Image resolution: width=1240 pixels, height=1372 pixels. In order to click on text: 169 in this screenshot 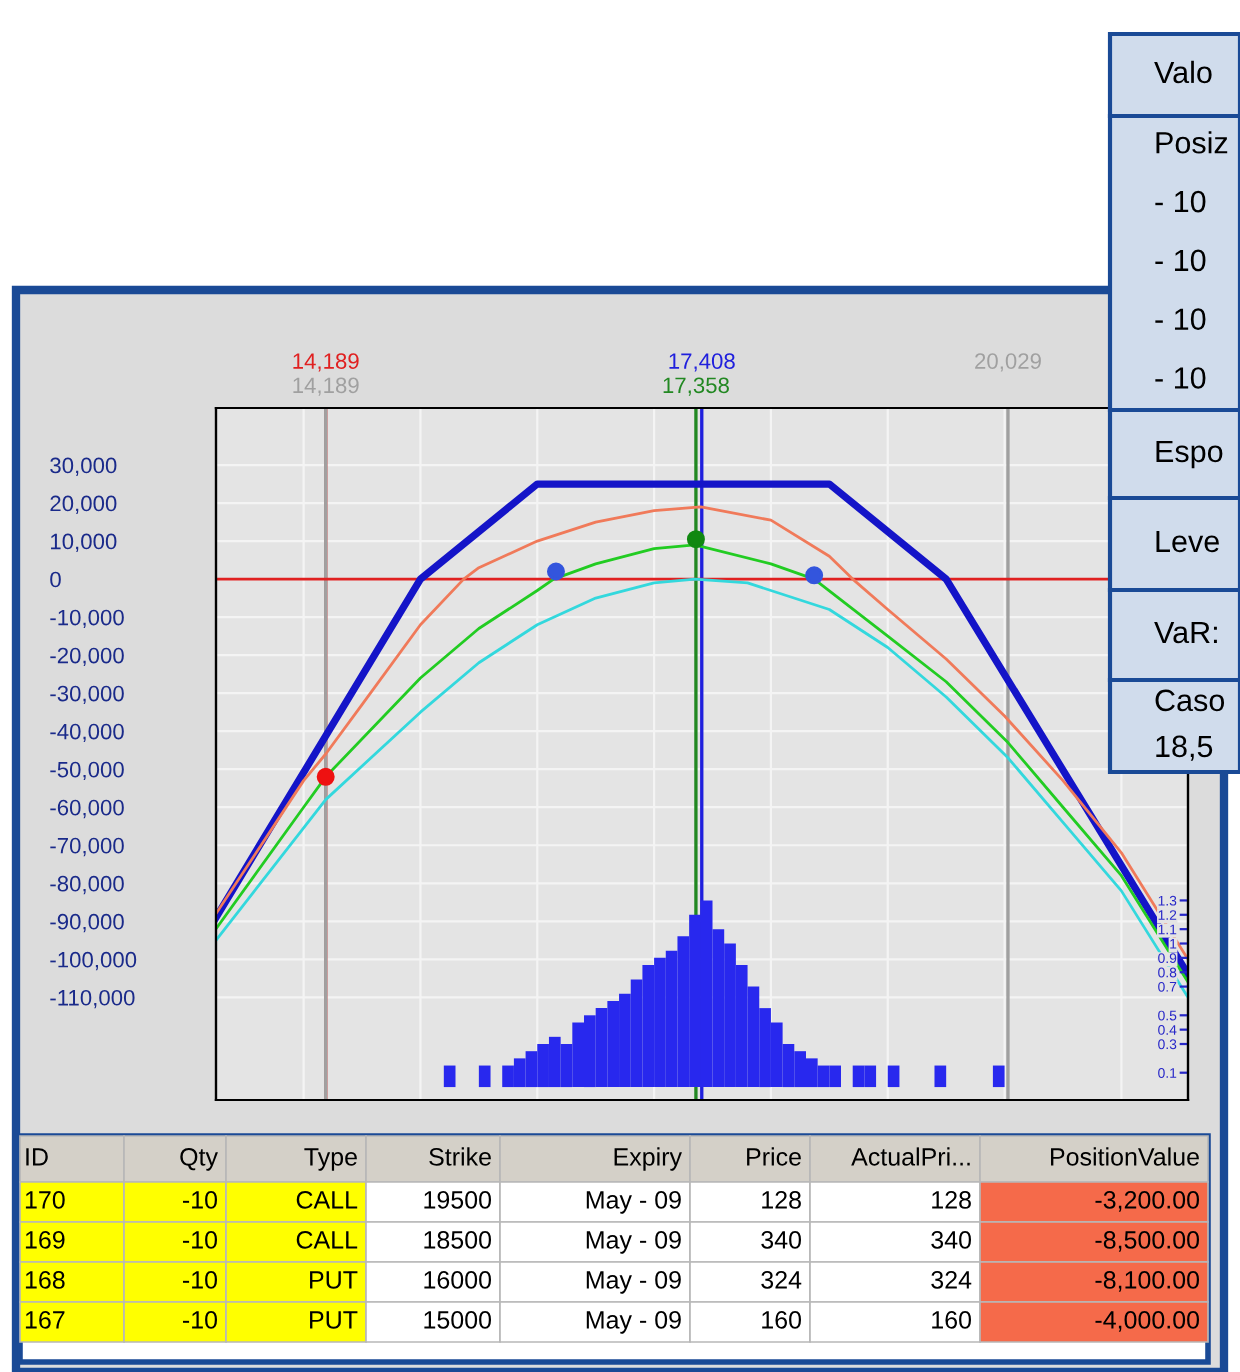, I will do `click(45, 1240)`.